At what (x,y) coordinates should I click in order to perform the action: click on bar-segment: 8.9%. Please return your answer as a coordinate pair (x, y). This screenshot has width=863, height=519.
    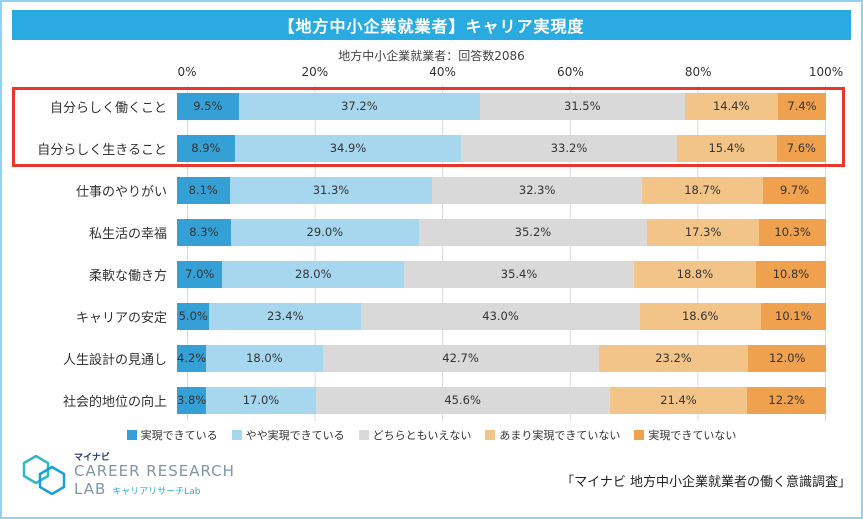
    Looking at the image, I should click on (206, 148).